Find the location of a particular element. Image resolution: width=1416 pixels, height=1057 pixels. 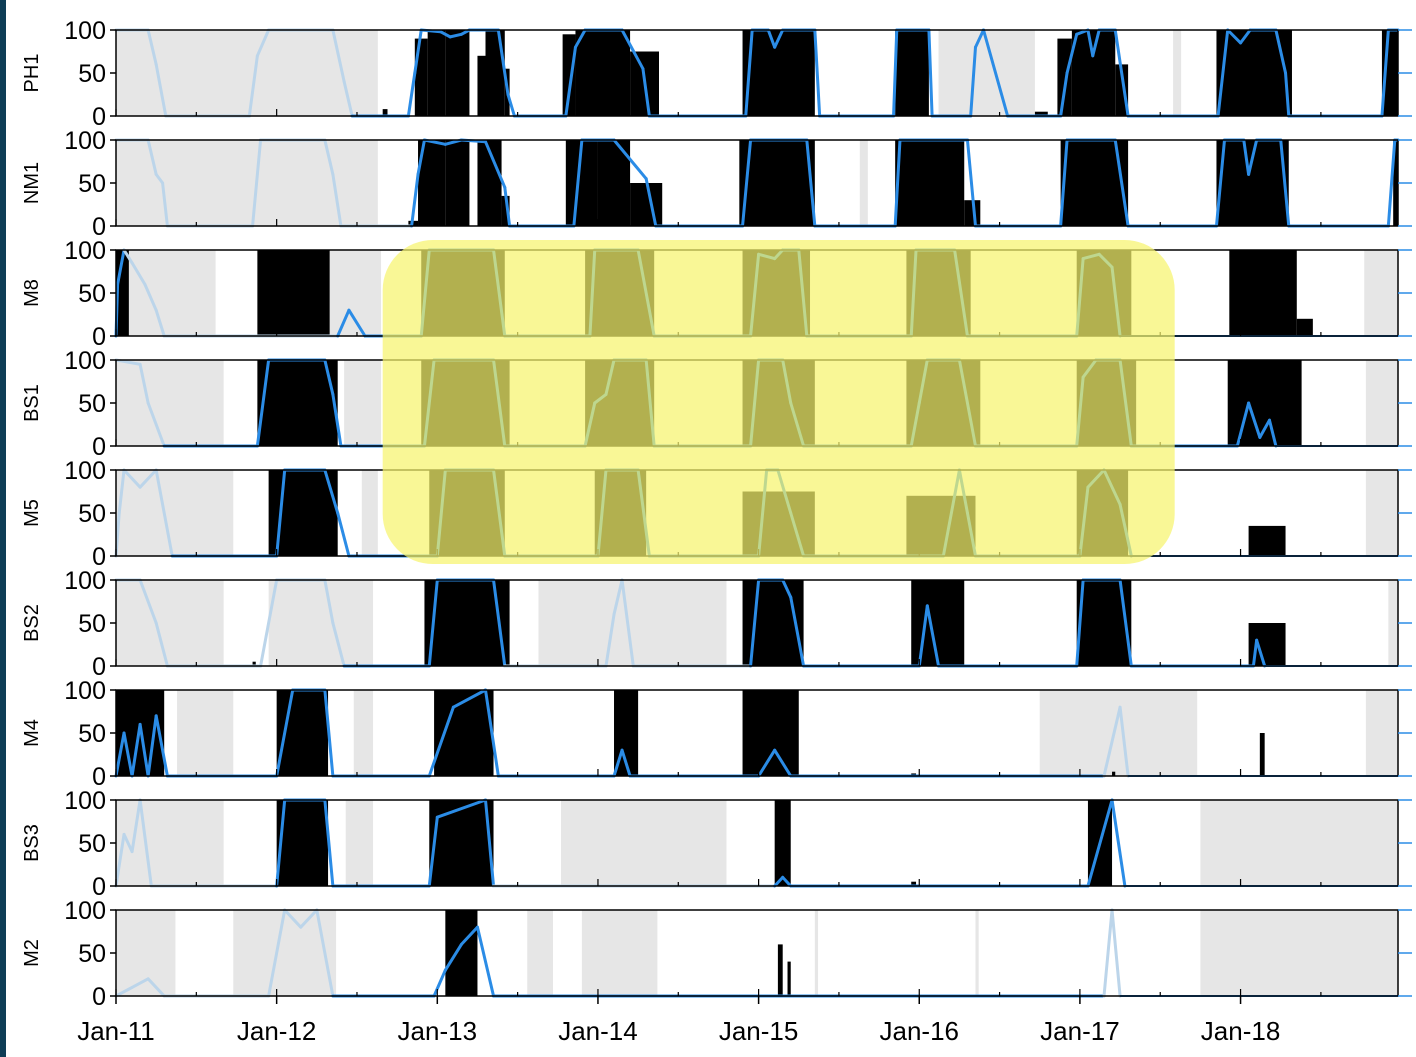

panel-label: BS3 is located at coordinates (32, 843).